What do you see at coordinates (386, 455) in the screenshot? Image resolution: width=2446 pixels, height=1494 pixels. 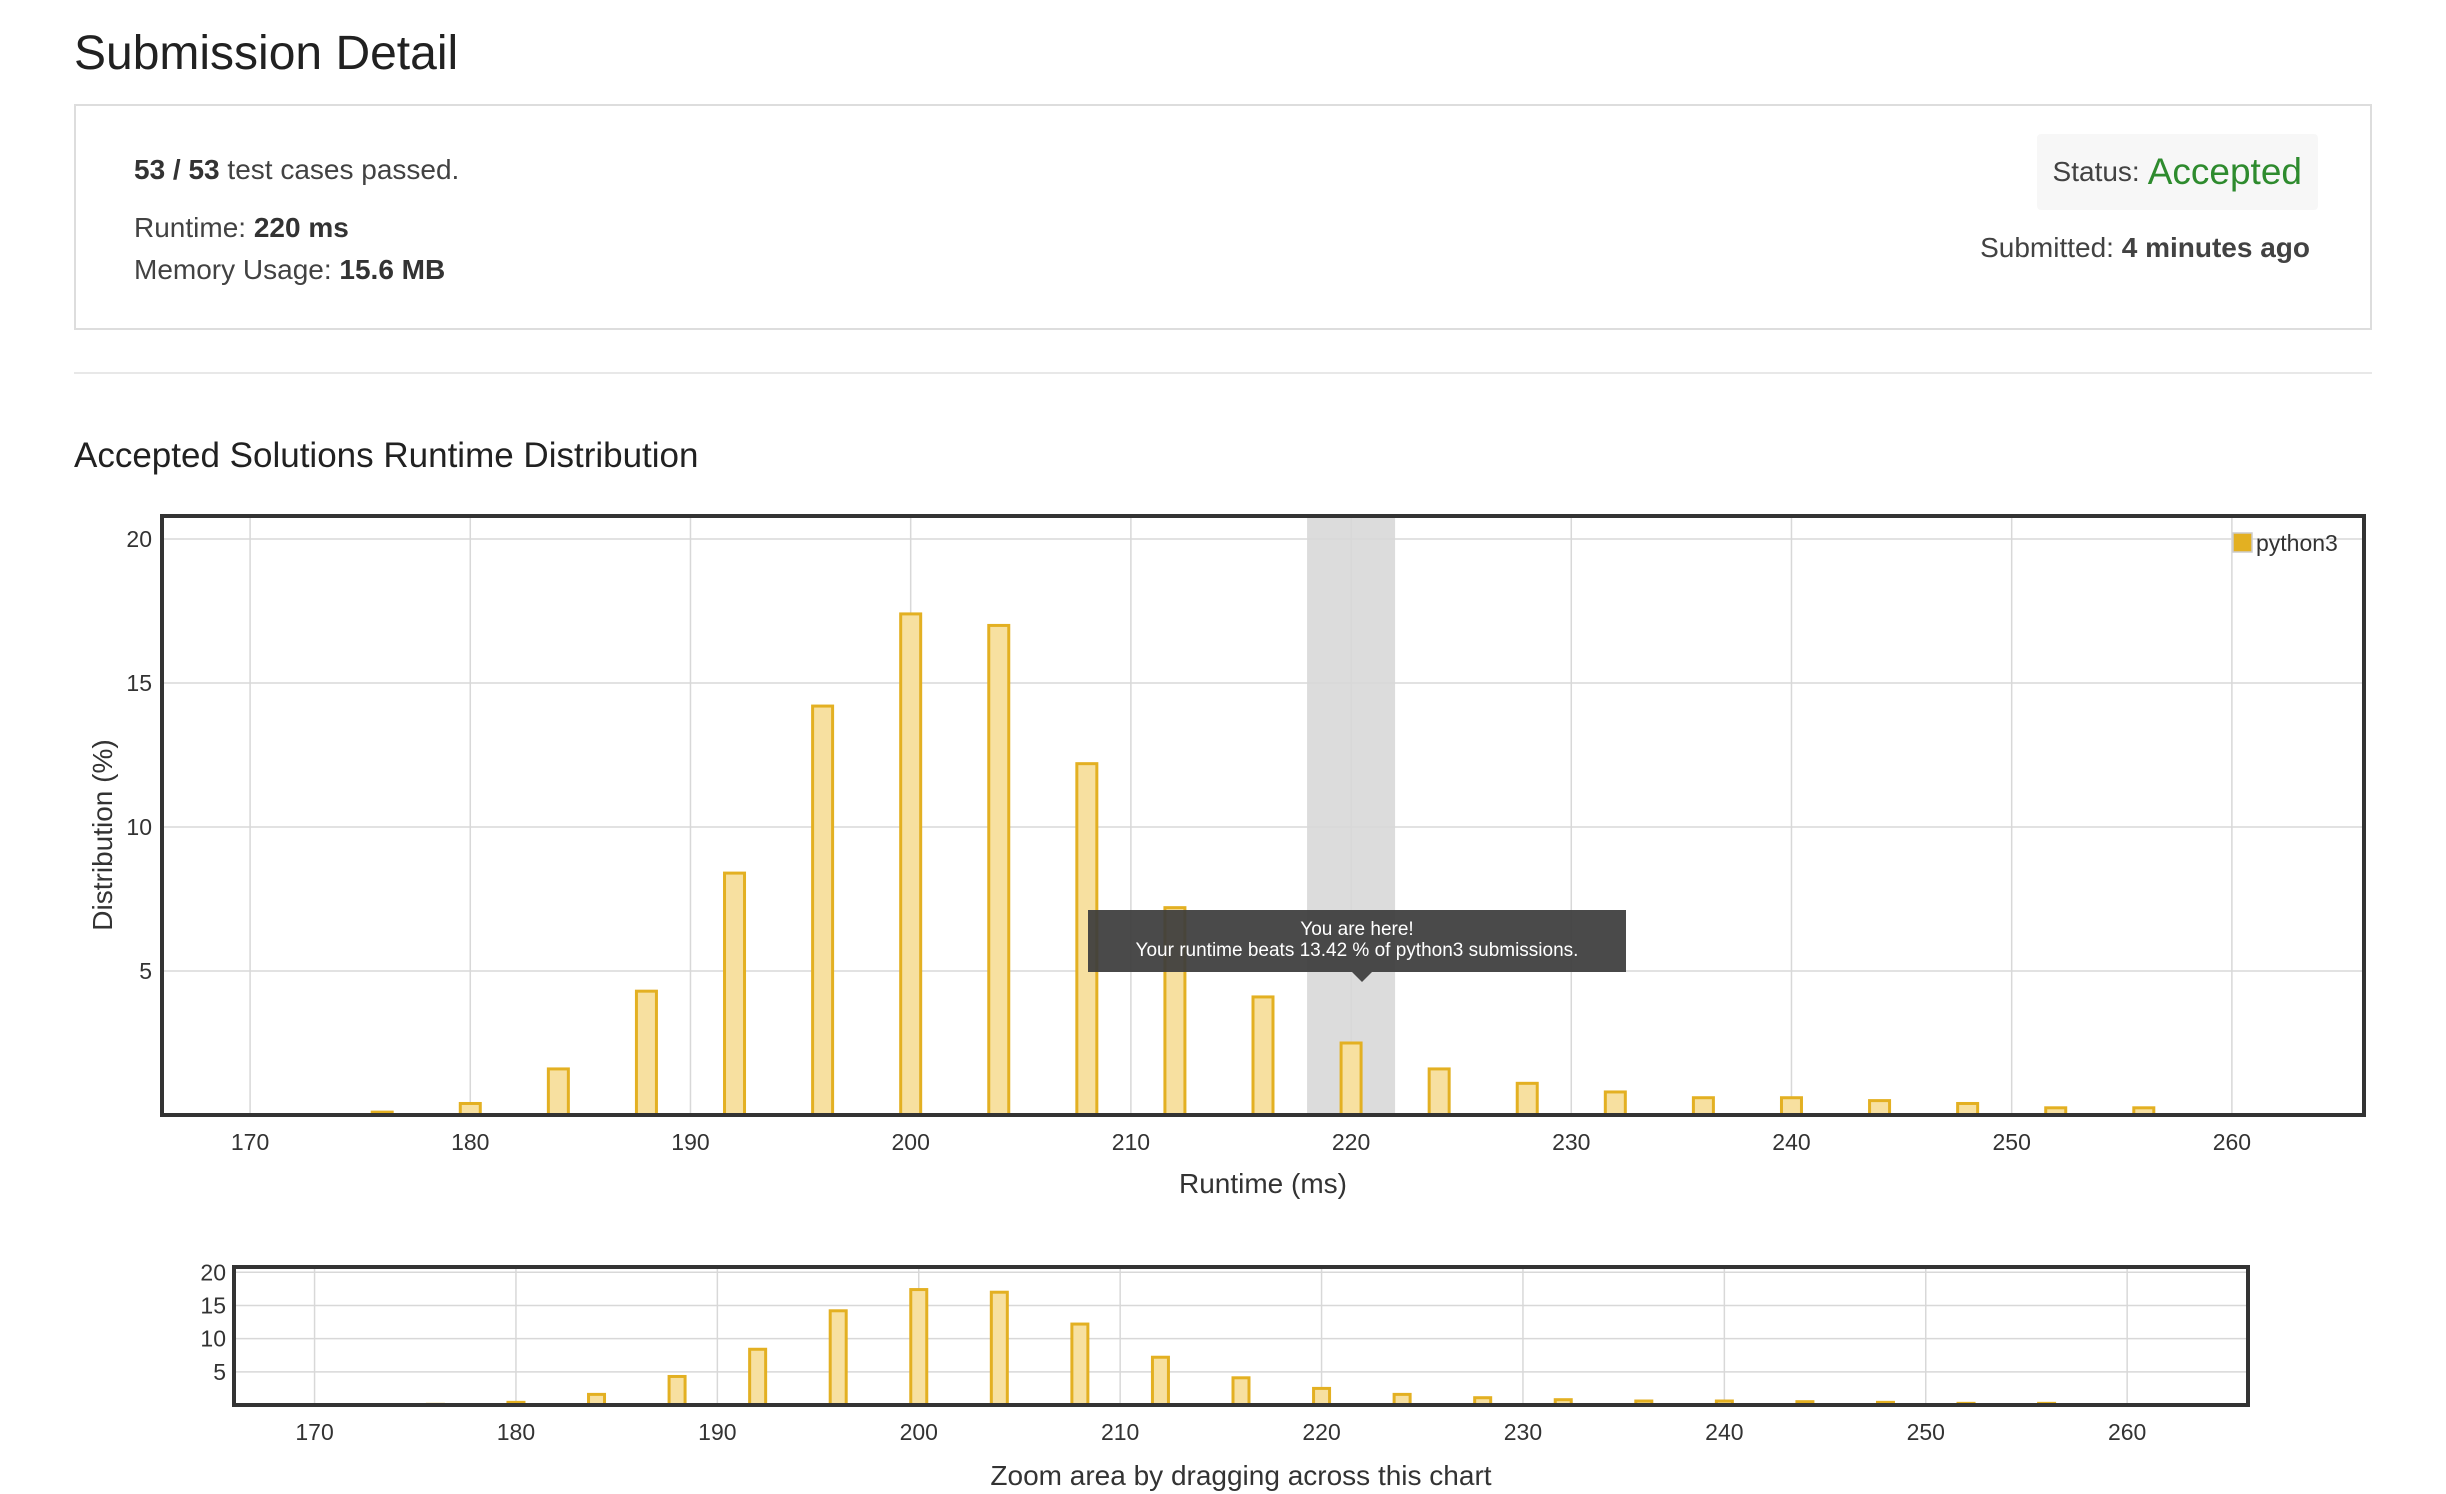 I see `section-title: Accepted Solutions Runtime Distribution` at bounding box center [386, 455].